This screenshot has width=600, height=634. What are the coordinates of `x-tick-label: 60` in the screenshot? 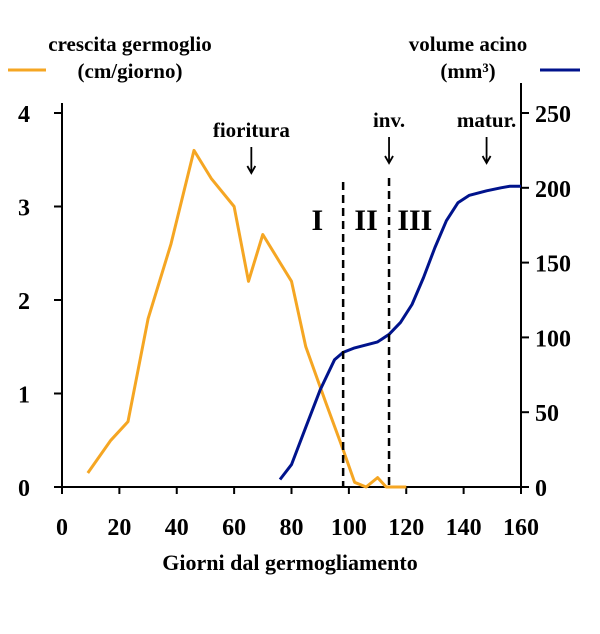 It's located at (234, 528).